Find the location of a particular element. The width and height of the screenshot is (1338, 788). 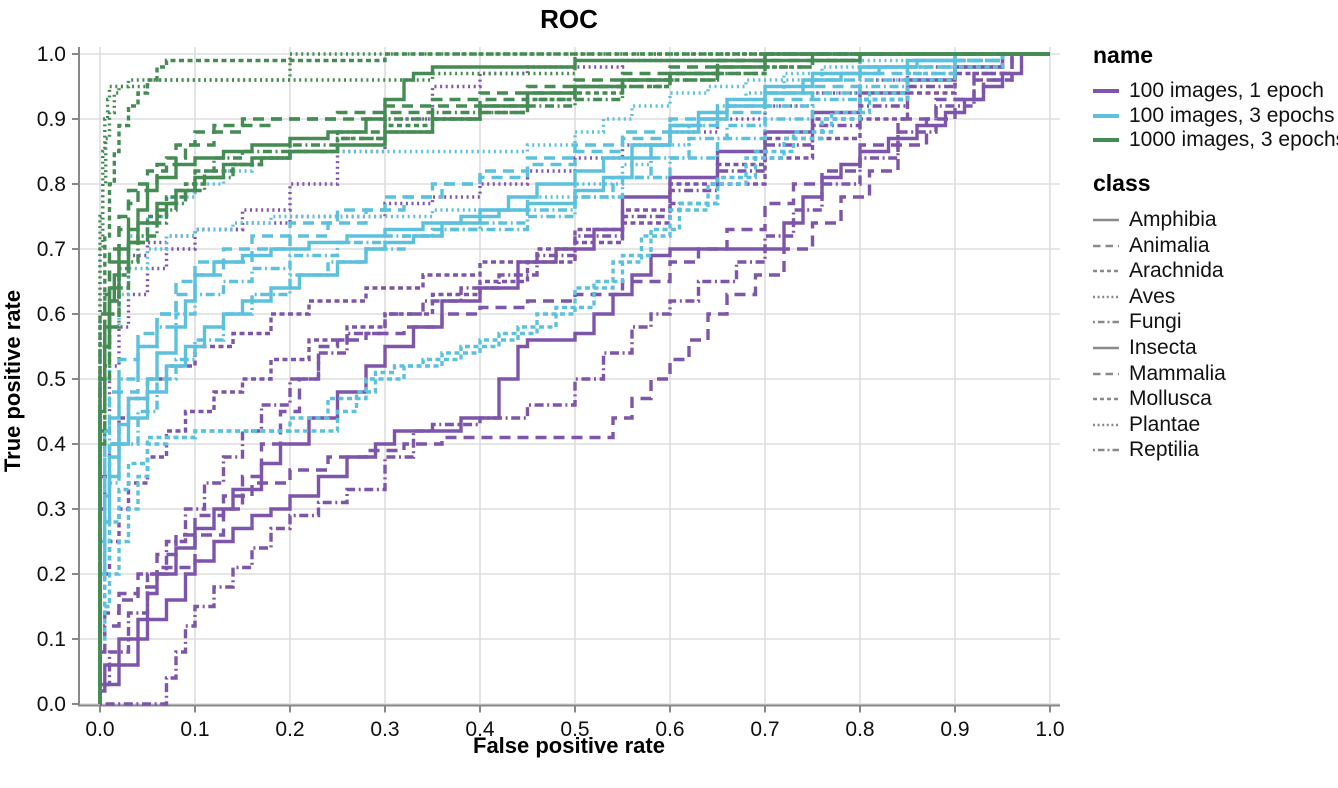

legend-item: Arachnida is located at coordinates (1215, 271).